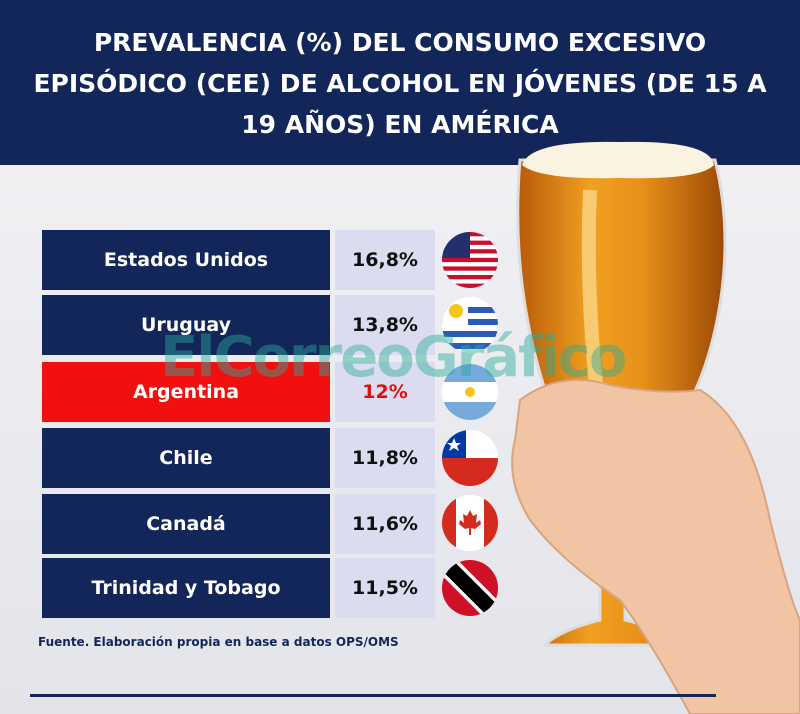  Describe the element at coordinates (470, 260) in the screenshot. I see `flag-usa` at that location.